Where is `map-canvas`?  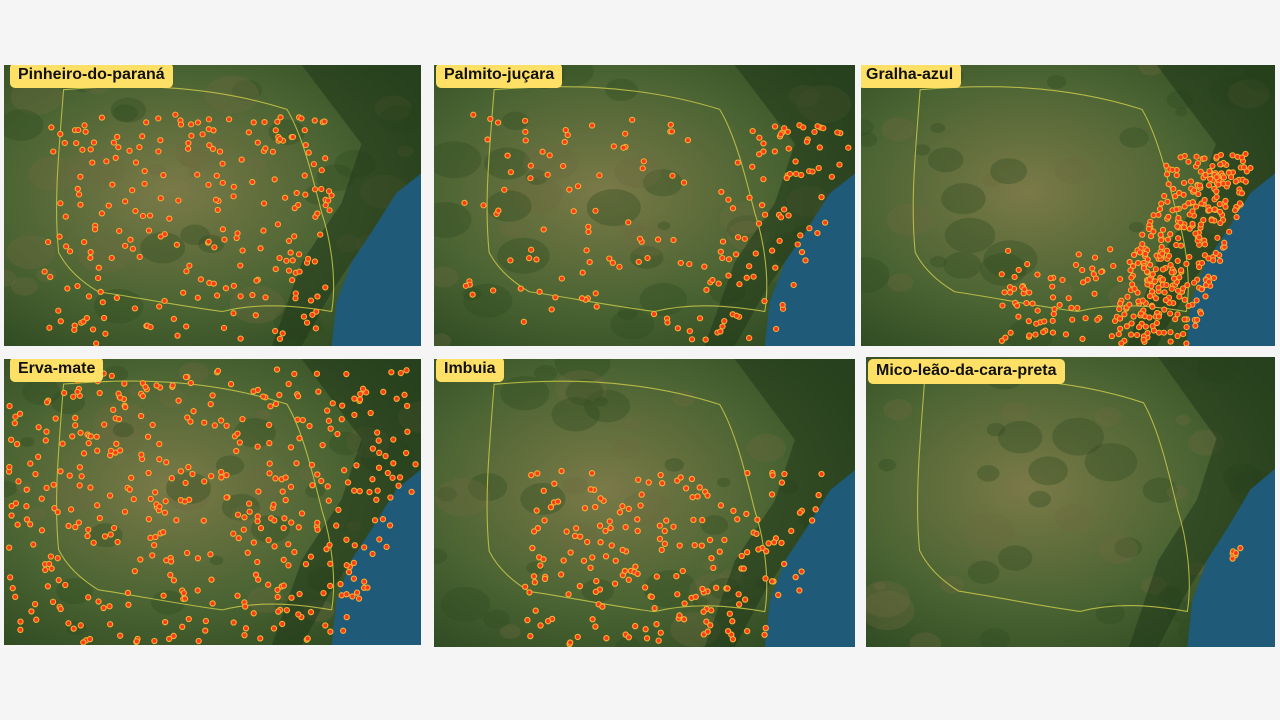
map-canvas is located at coordinates (1068, 205).